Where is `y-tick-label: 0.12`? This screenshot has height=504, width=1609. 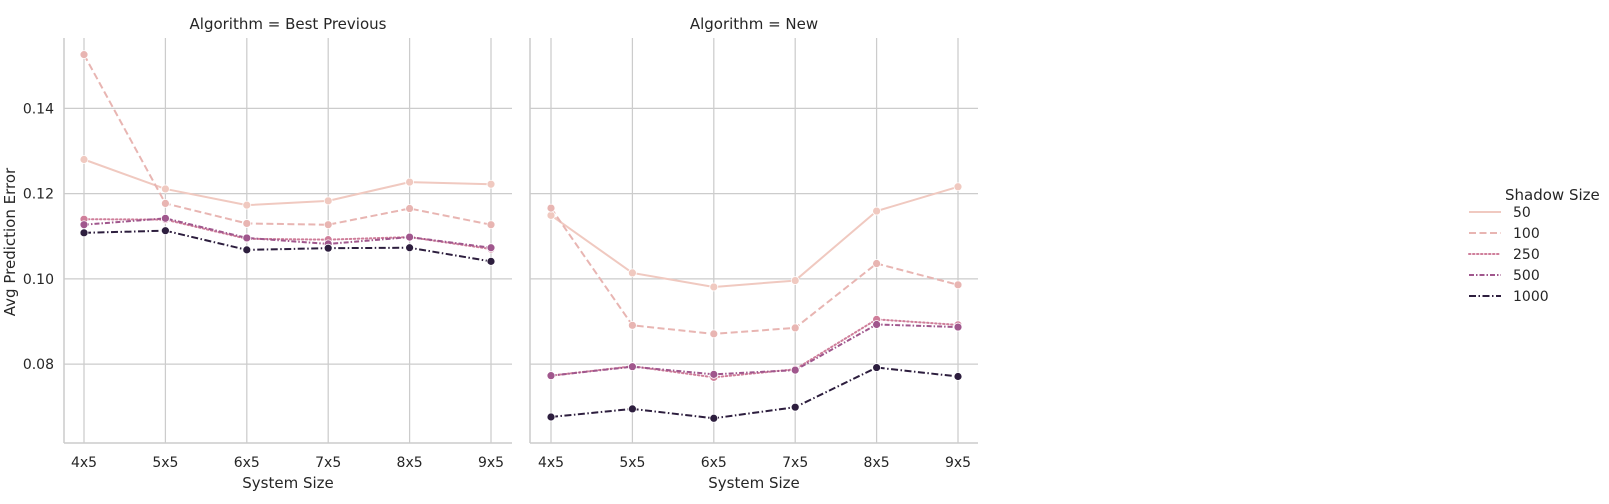
y-tick-label: 0.12 is located at coordinates (38, 195).